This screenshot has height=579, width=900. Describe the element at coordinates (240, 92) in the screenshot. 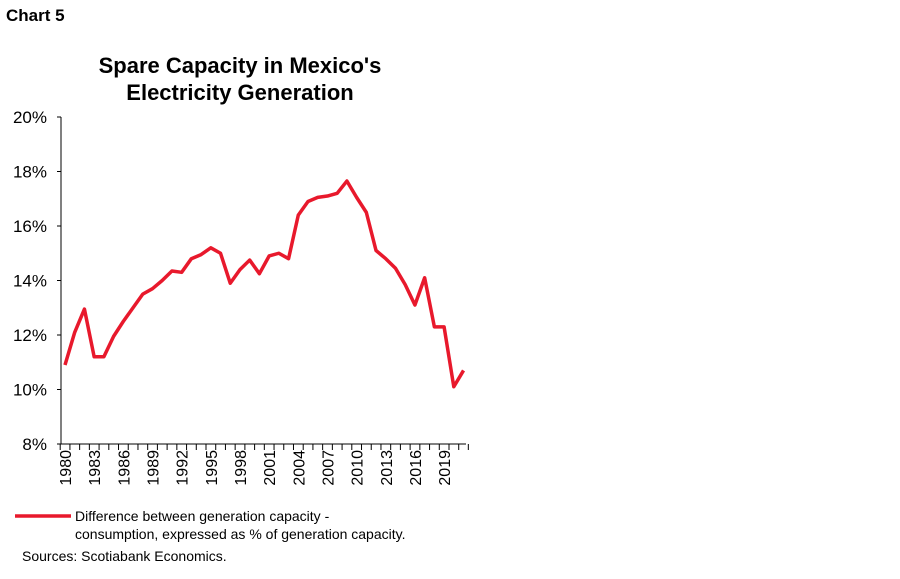

I see `chart-title-line: Electricity Generation` at that location.